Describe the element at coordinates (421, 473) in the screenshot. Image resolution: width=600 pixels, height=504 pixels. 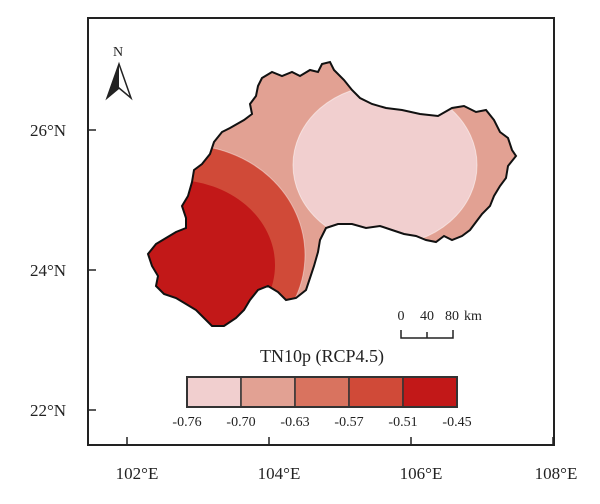
I see `x-tick-label-106: 106°E` at that location.